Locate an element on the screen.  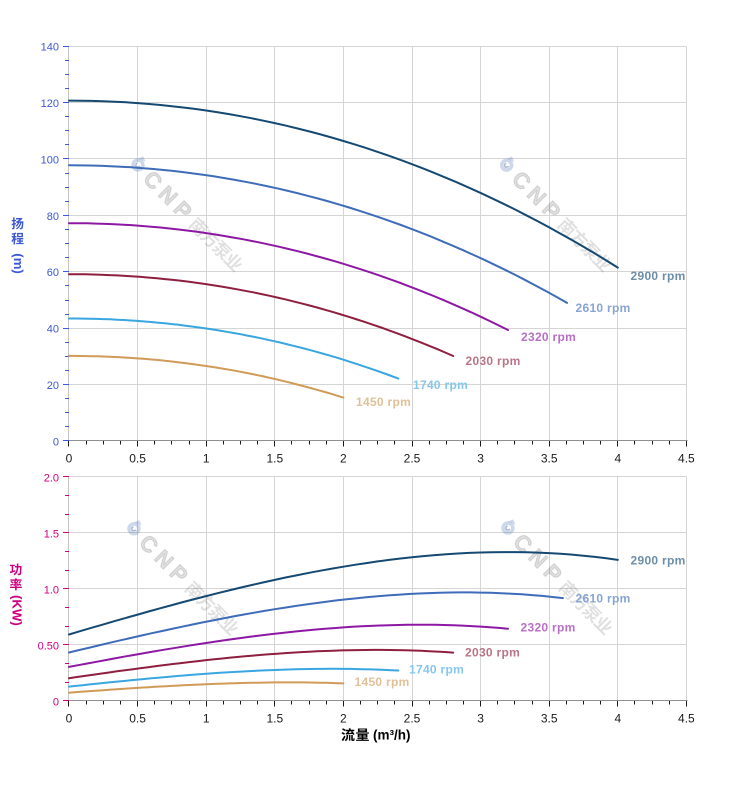
svg-text: 60 is located at coordinates (53, 273).